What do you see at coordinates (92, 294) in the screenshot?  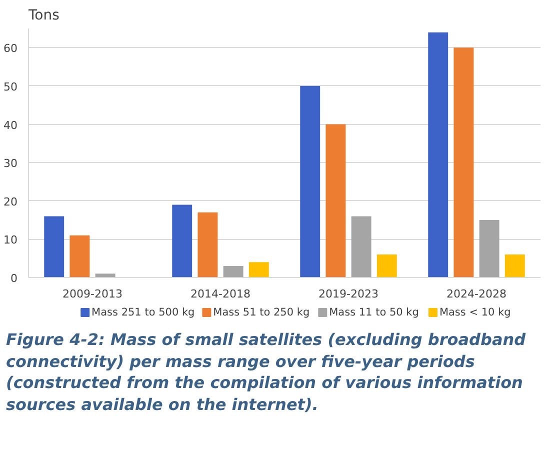 I see `x-tick-label: 2009-2013` at bounding box center [92, 294].